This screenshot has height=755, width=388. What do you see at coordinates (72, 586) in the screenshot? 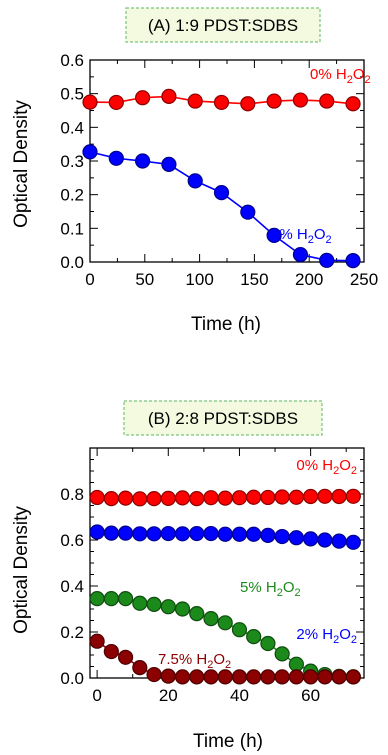
I see `y-tick-label-b: 0.4` at bounding box center [72, 586].